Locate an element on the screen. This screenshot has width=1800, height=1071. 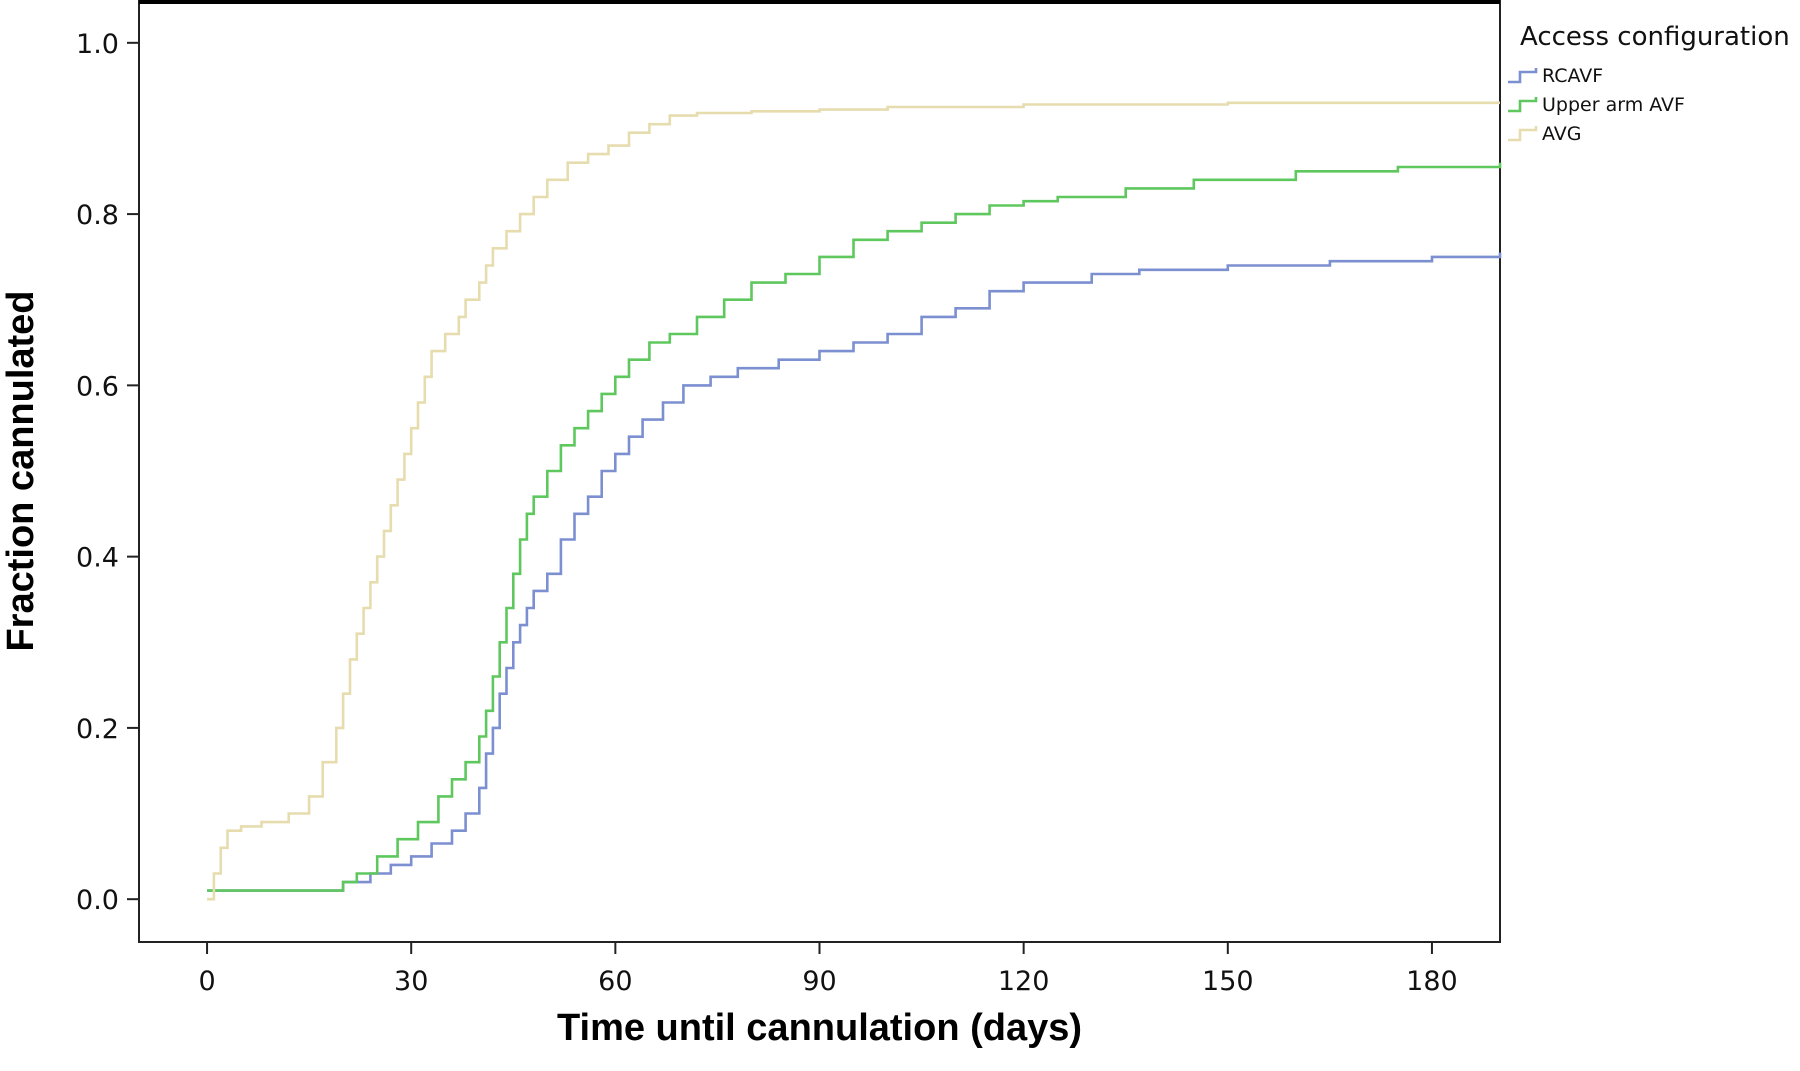
x-axis-title: Time until cannulation (days) is located at coordinates (819, 1028).